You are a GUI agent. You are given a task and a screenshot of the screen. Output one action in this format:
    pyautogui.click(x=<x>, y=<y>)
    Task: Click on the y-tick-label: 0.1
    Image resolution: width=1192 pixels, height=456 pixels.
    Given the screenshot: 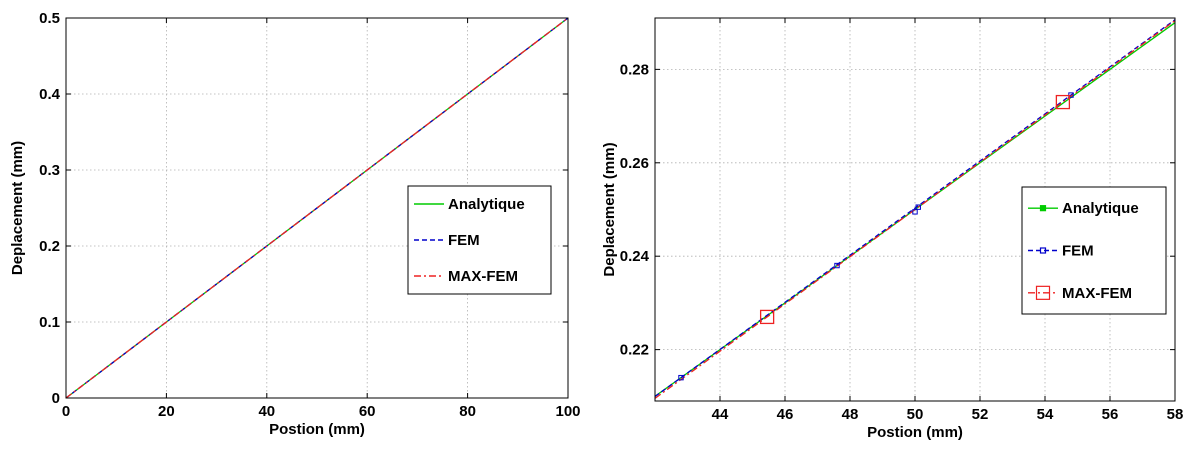 What is the action you would take?
    pyautogui.click(x=49, y=322)
    